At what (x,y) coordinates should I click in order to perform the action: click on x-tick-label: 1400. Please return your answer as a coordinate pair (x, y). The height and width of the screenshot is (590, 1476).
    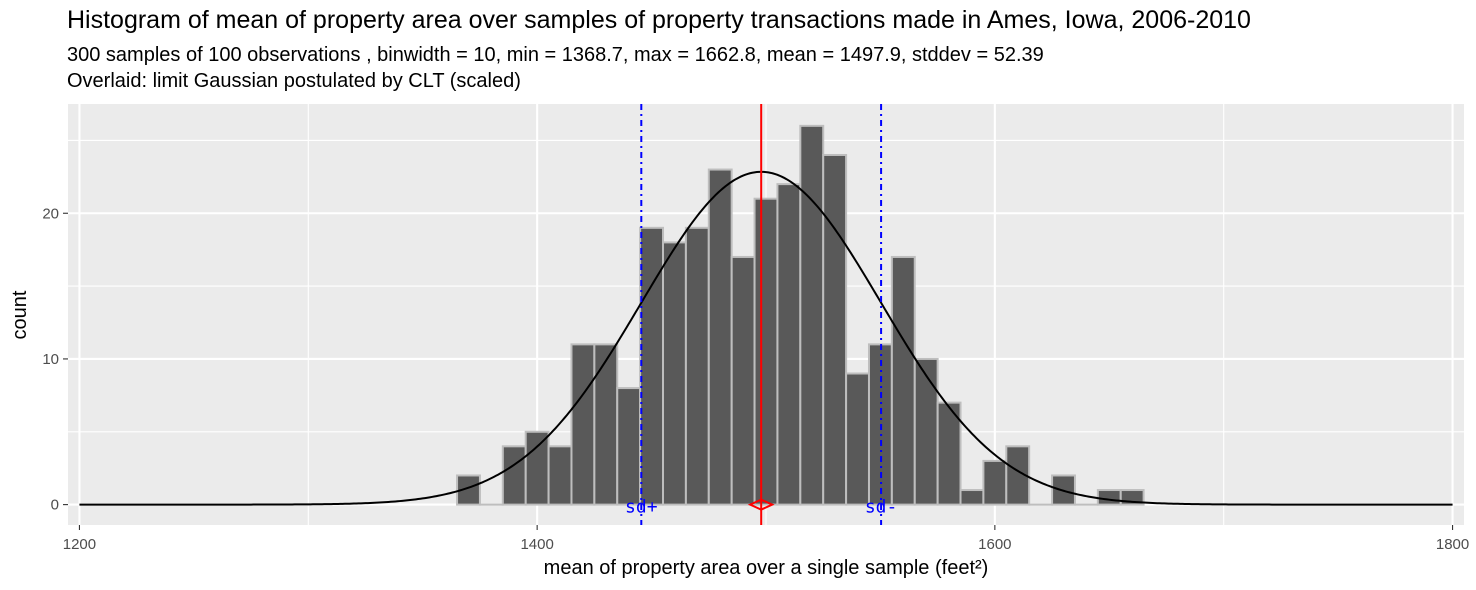
    Looking at the image, I should click on (536, 544).